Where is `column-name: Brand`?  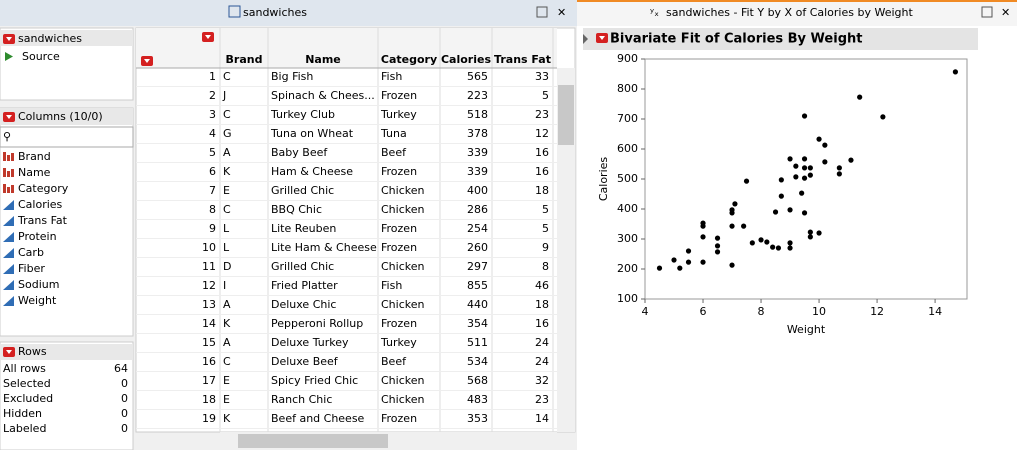 column-name: Brand is located at coordinates (34, 156).